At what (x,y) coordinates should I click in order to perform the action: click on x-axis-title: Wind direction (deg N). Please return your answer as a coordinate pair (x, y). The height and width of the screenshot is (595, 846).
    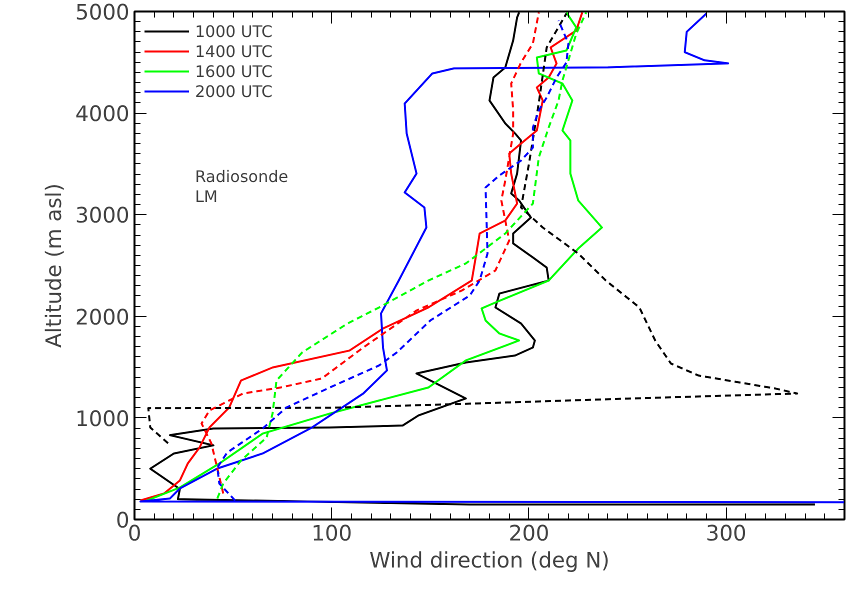
    Looking at the image, I should click on (489, 561).